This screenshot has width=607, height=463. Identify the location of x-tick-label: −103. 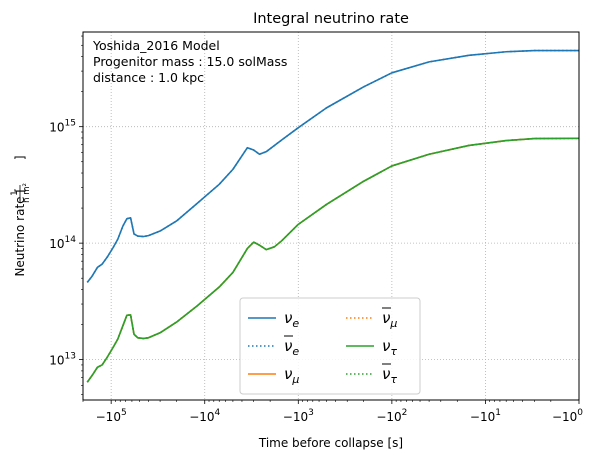
(298, 416).